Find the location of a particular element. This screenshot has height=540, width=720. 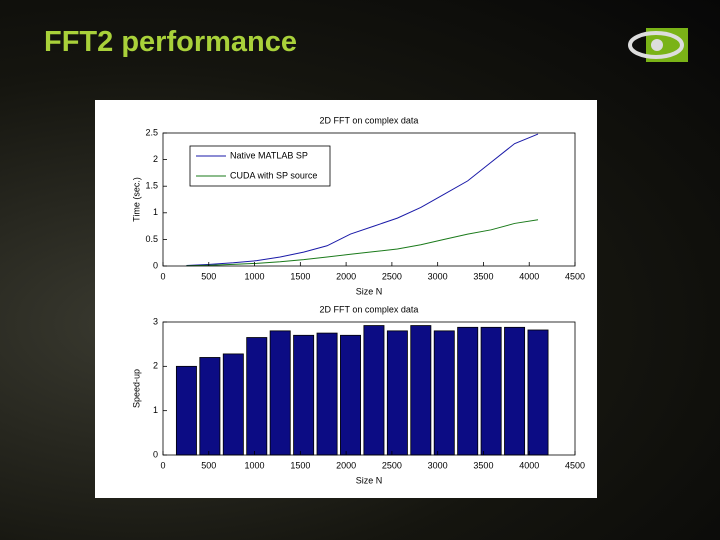

logo-pupil is located at coordinates (657, 45).